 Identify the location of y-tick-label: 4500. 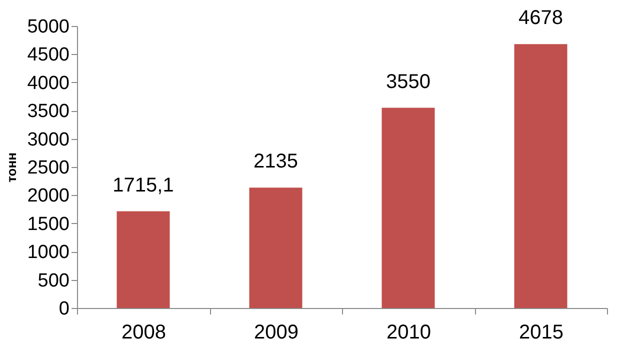
(48, 55).